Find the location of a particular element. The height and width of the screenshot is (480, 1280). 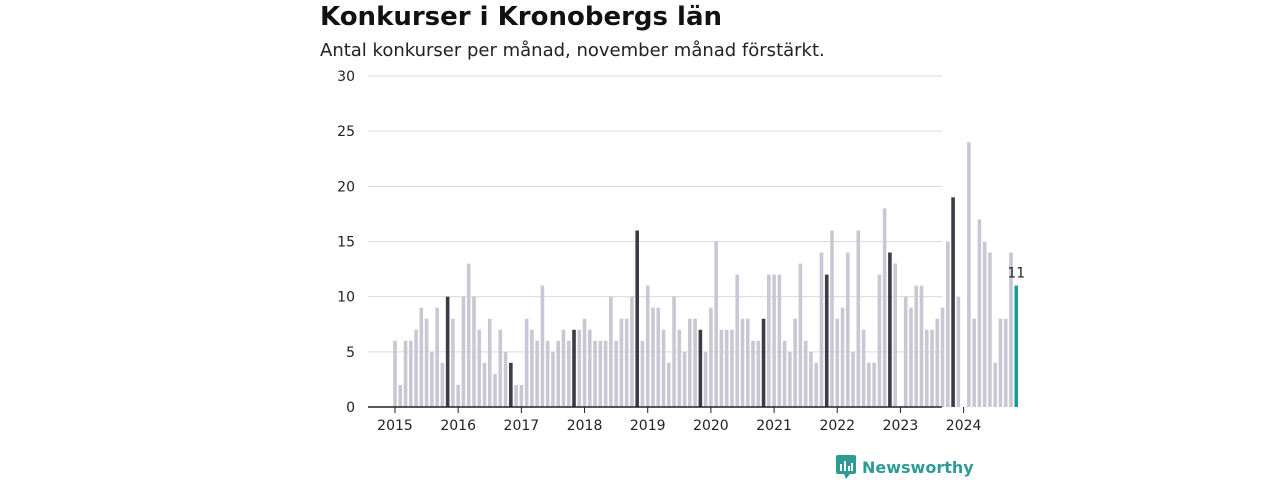

y-tick-label: 25 is located at coordinates (346, 132).